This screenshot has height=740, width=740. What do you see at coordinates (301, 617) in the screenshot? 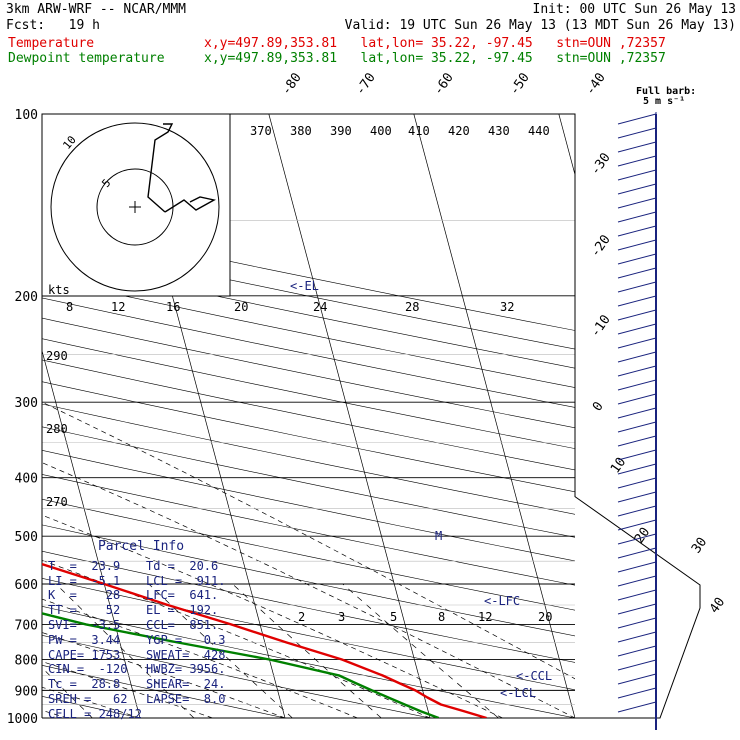
I see `mixing-ratio-label: 2` at bounding box center [301, 617].